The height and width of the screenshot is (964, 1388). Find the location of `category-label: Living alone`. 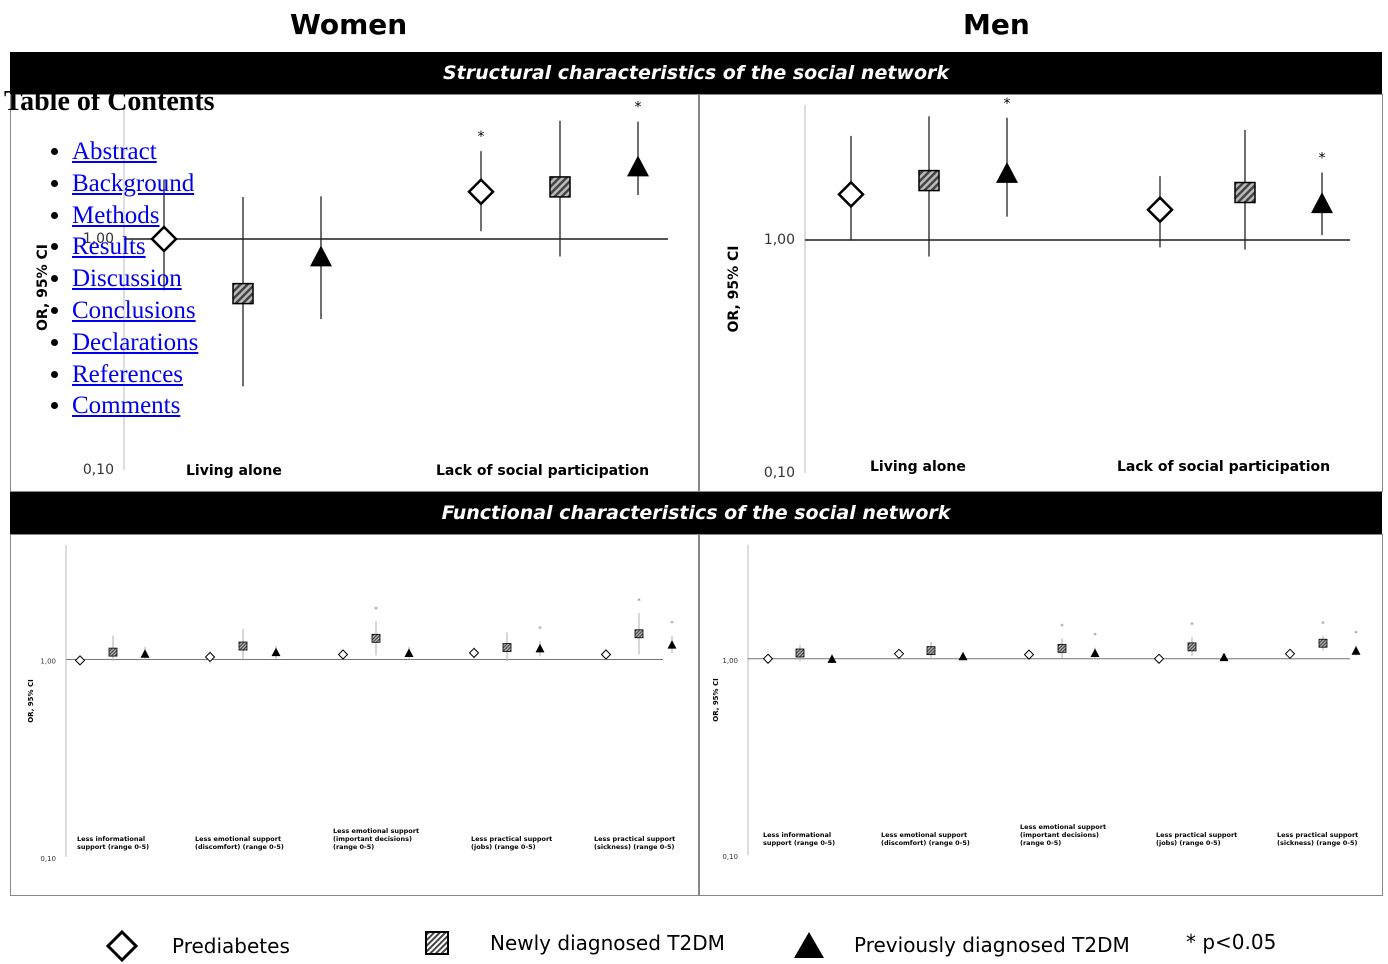

category-label: Living alone is located at coordinates (234, 471).